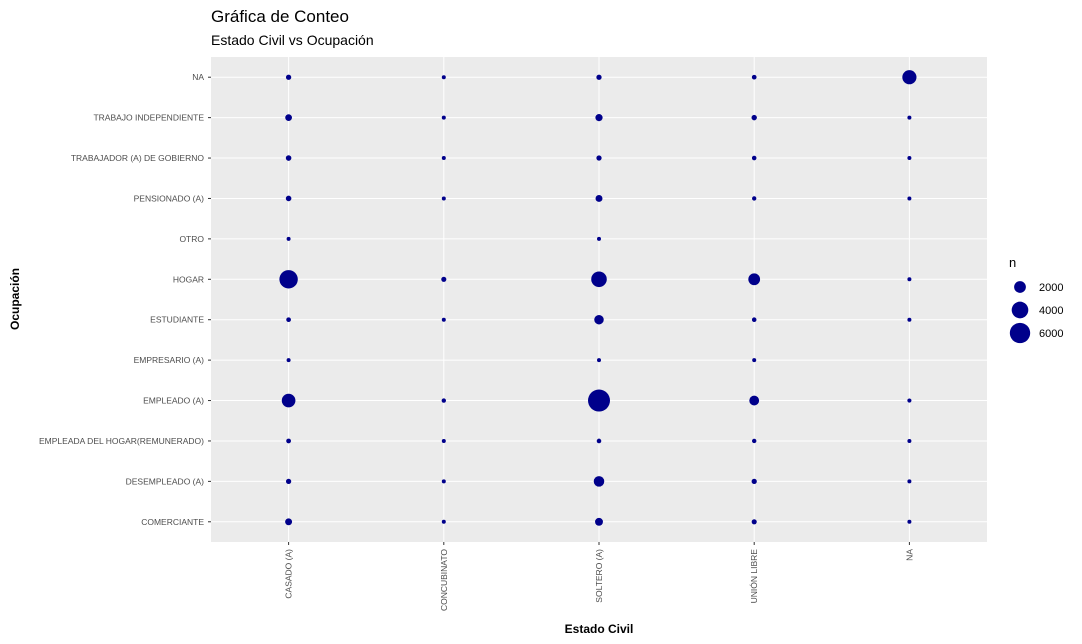  I want to click on y-tick-label: DESEMPLEADO (A), so click(165, 481).